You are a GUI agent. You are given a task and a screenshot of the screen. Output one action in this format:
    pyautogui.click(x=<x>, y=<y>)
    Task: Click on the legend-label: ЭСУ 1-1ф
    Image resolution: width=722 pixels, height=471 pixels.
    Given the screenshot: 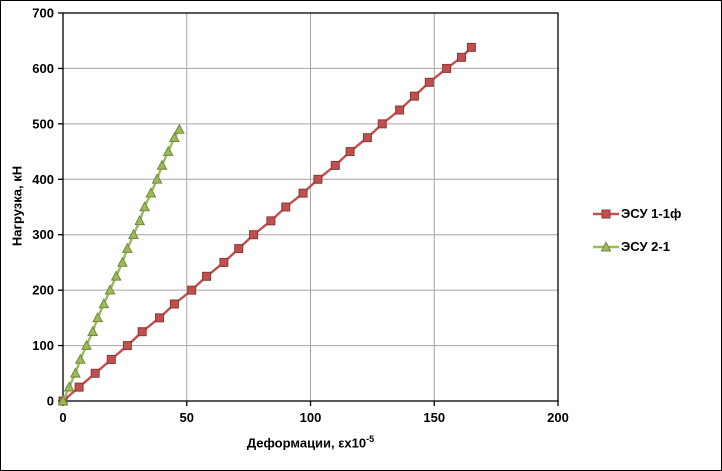 What is the action you would take?
    pyautogui.click(x=651, y=213)
    